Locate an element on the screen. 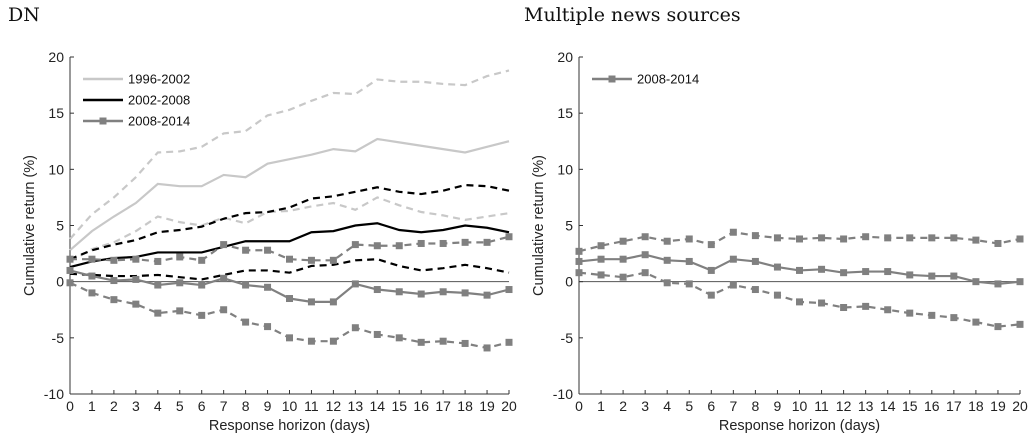 This screenshot has width=1028, height=448. x-tick-label: 8 is located at coordinates (246, 406).